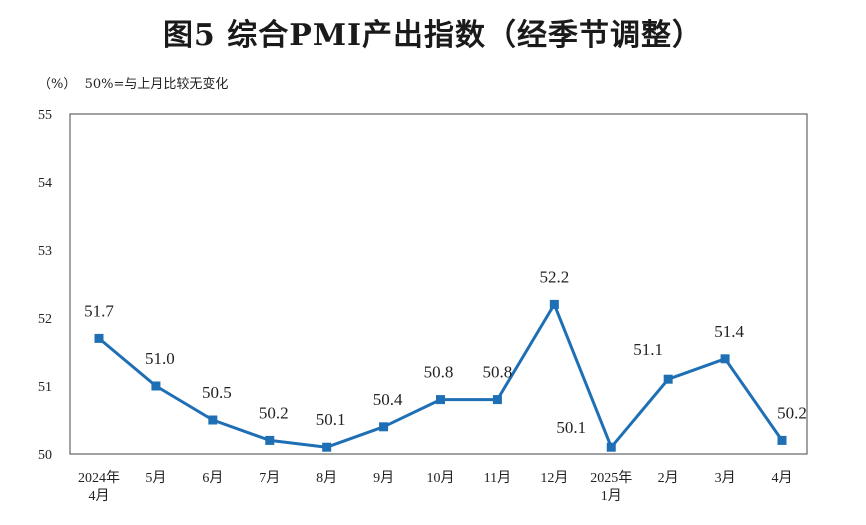 The image size is (866, 525). I want to click on y-tick-label: 54, so click(45, 183).